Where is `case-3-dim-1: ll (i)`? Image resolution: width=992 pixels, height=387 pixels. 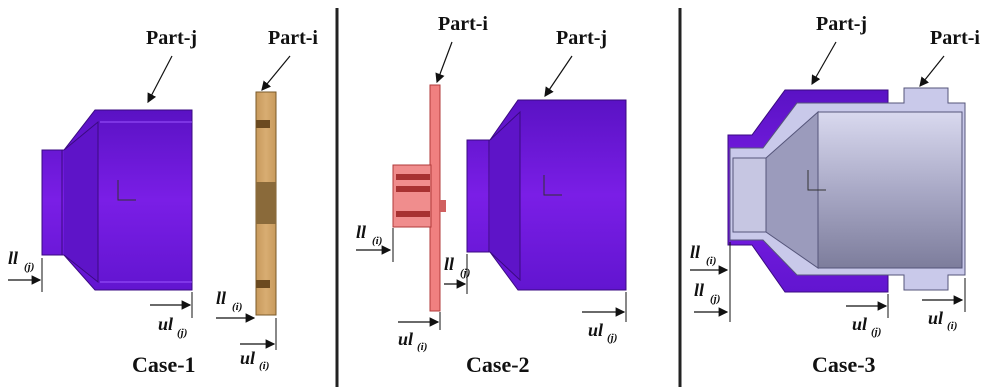
case-3-dim-1: ll (i) is located at coordinates (710, 282).